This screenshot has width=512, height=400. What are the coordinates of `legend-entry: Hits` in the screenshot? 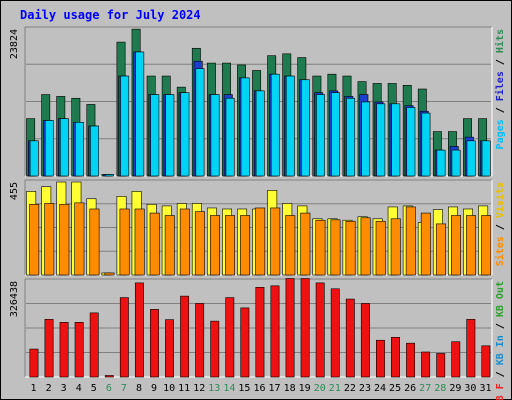 It's located at (500, 41).